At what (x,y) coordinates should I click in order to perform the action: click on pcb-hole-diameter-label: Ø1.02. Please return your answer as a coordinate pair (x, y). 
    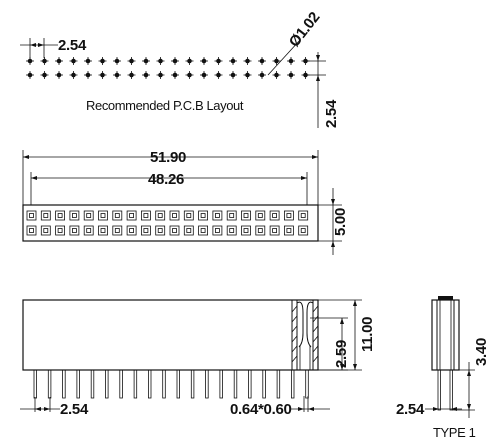
    Looking at the image, I should click on (305, 29).